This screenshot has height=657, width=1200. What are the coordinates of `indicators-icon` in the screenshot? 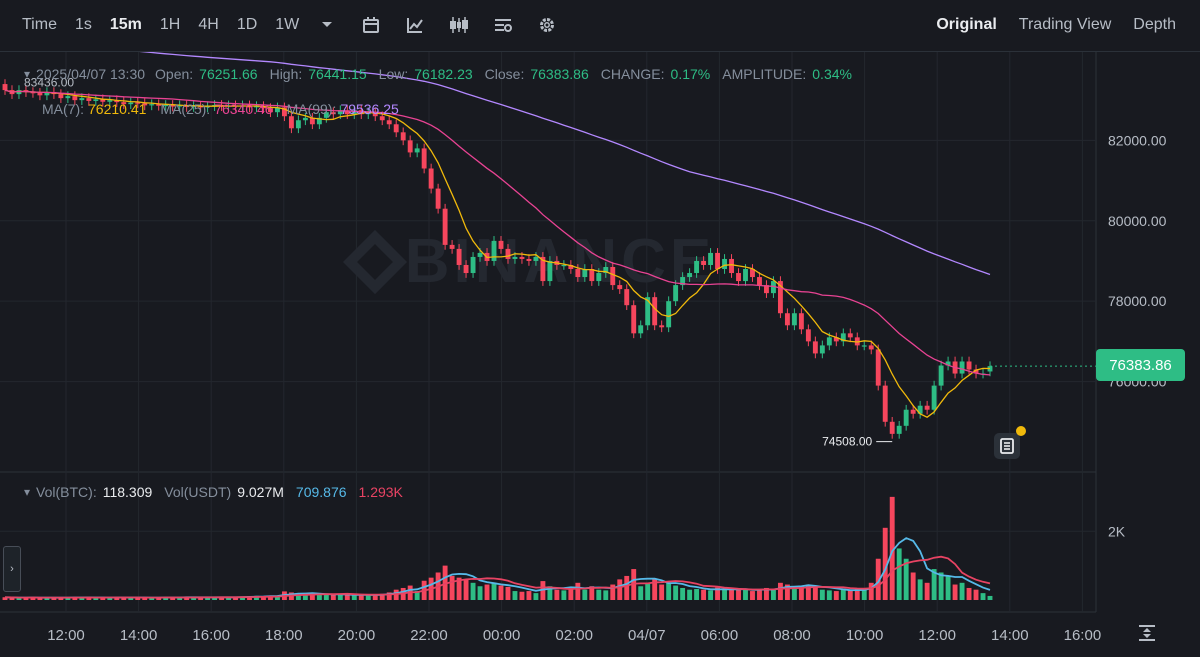 It's located at (371, 25).